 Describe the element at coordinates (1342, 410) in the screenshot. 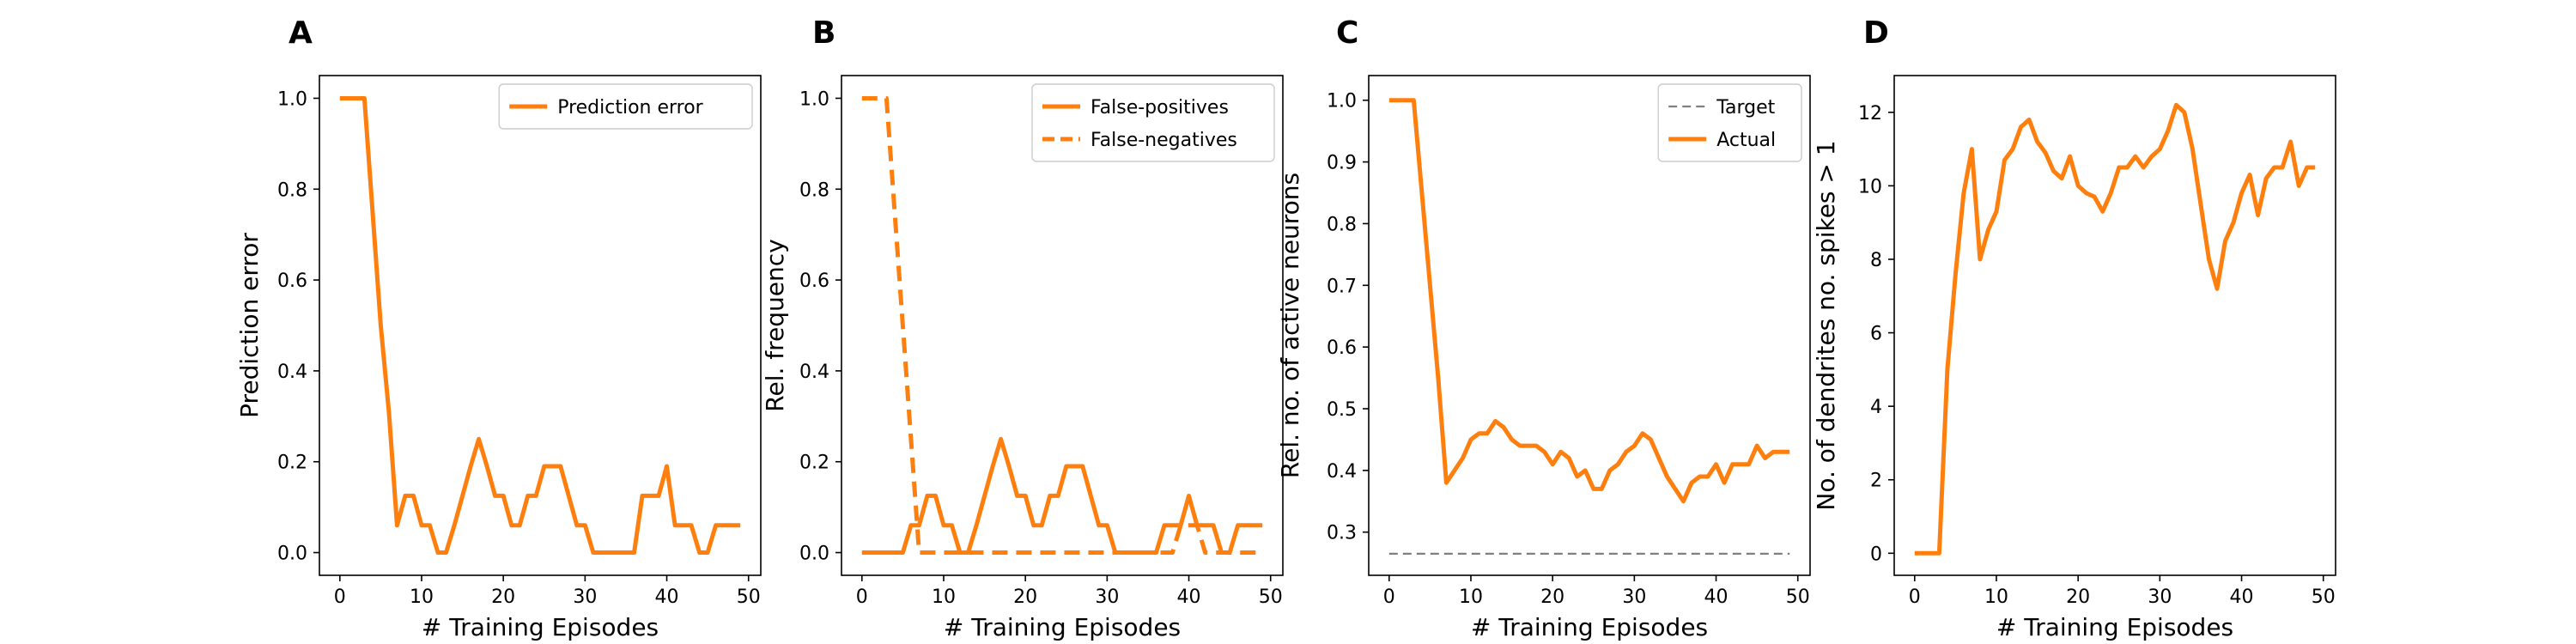

I see `y-tick-label: 0.5` at that location.